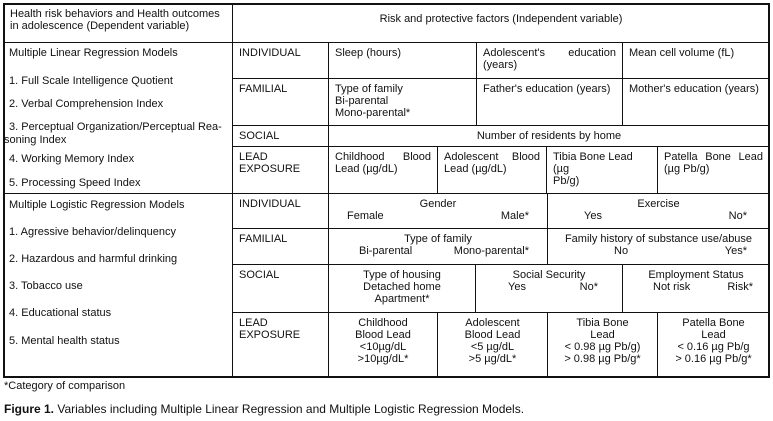 This screenshot has width=773, height=421. I want to click on linear-item: 1. Full Scale Intelligence Quotient, so click(91, 81).